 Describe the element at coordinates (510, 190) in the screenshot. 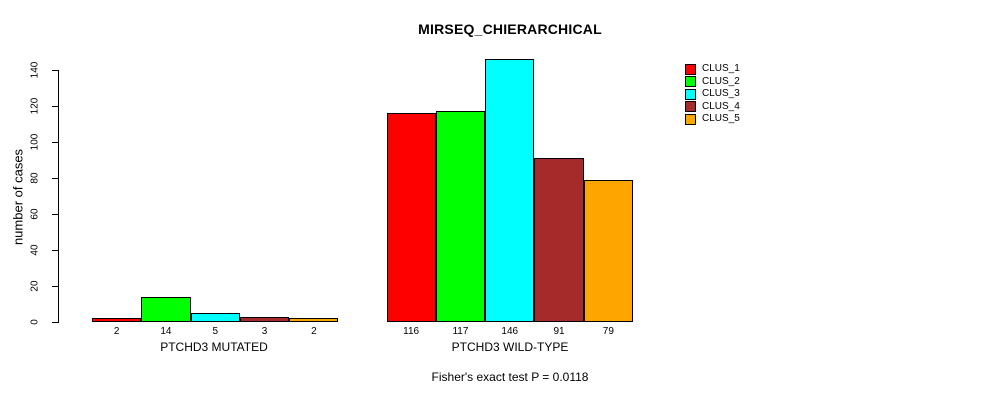

I see `bar-clus_3-group2` at that location.